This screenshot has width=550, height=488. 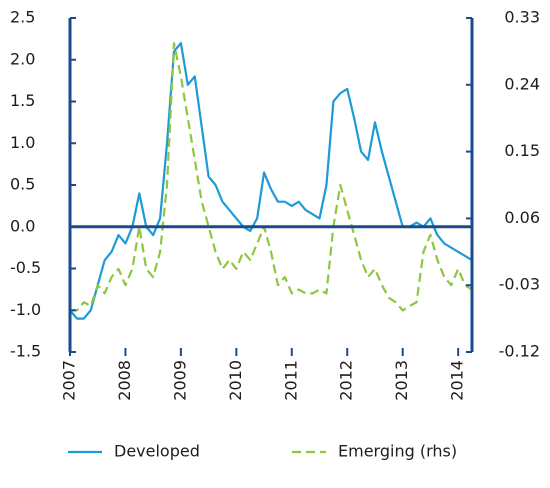 I want to click on y-tick-label: 1.0, so click(x=22, y=142).